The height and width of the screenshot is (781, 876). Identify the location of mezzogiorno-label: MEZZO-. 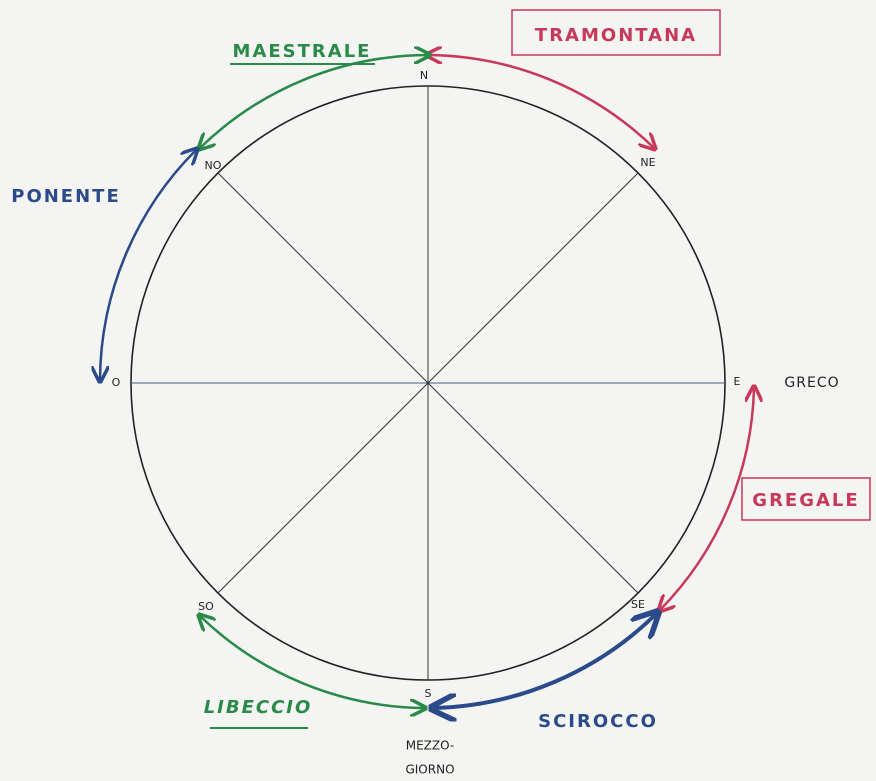
(430, 746).